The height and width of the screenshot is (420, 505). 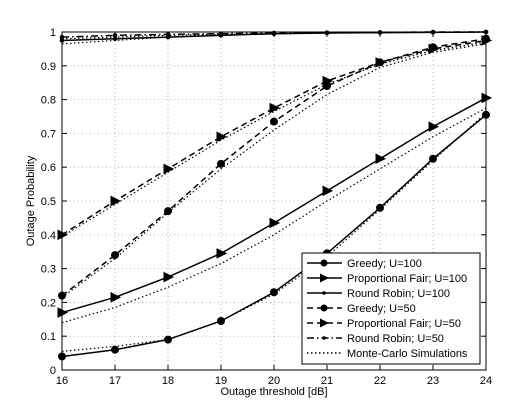 What do you see at coordinates (433, 381) in the screenshot?
I see `x-tick-label: 23` at bounding box center [433, 381].